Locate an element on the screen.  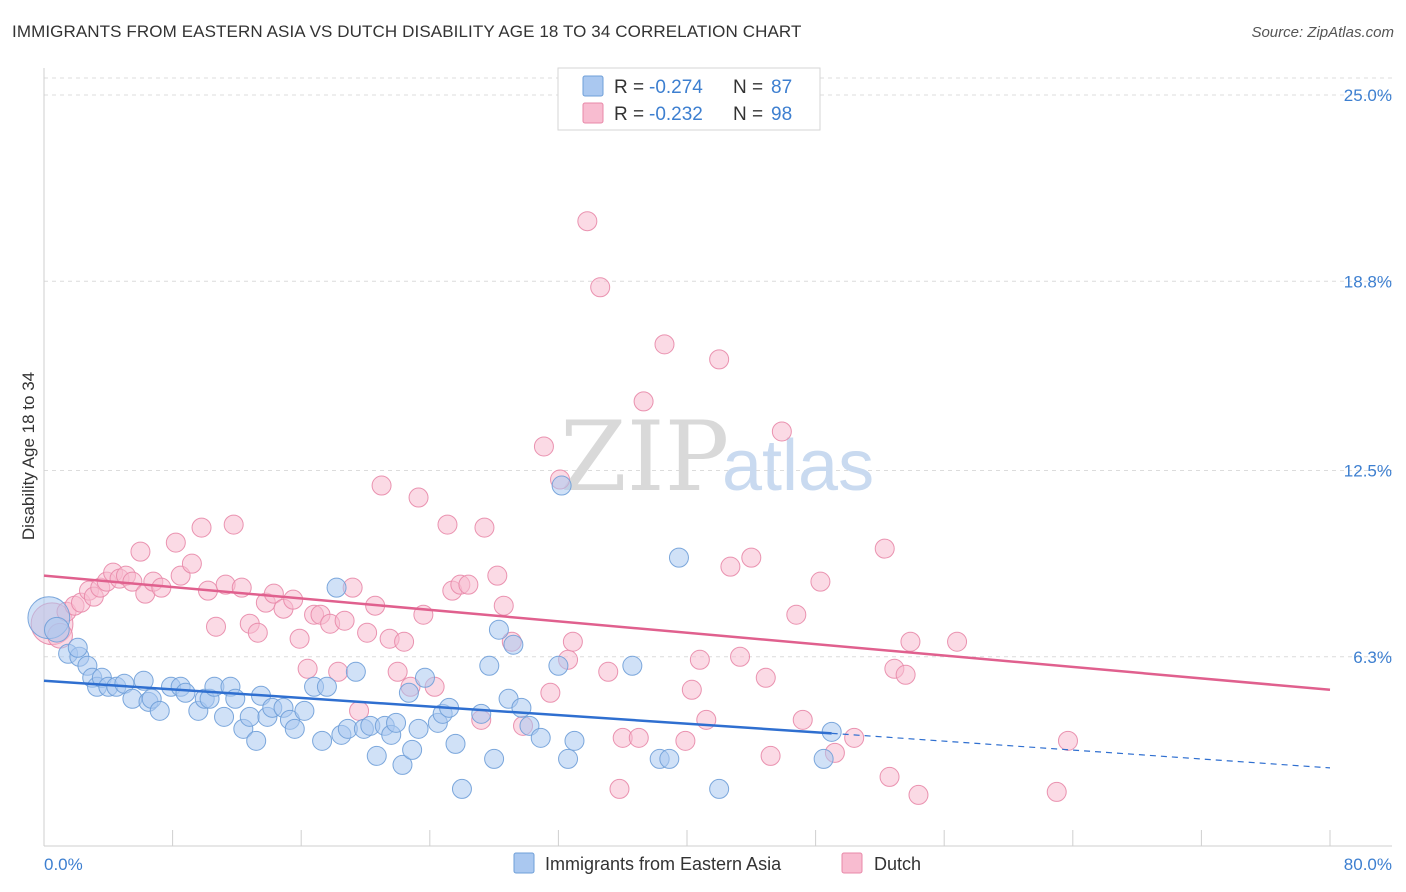
watermark-zip: ZIP is located at coordinates (644, 457).